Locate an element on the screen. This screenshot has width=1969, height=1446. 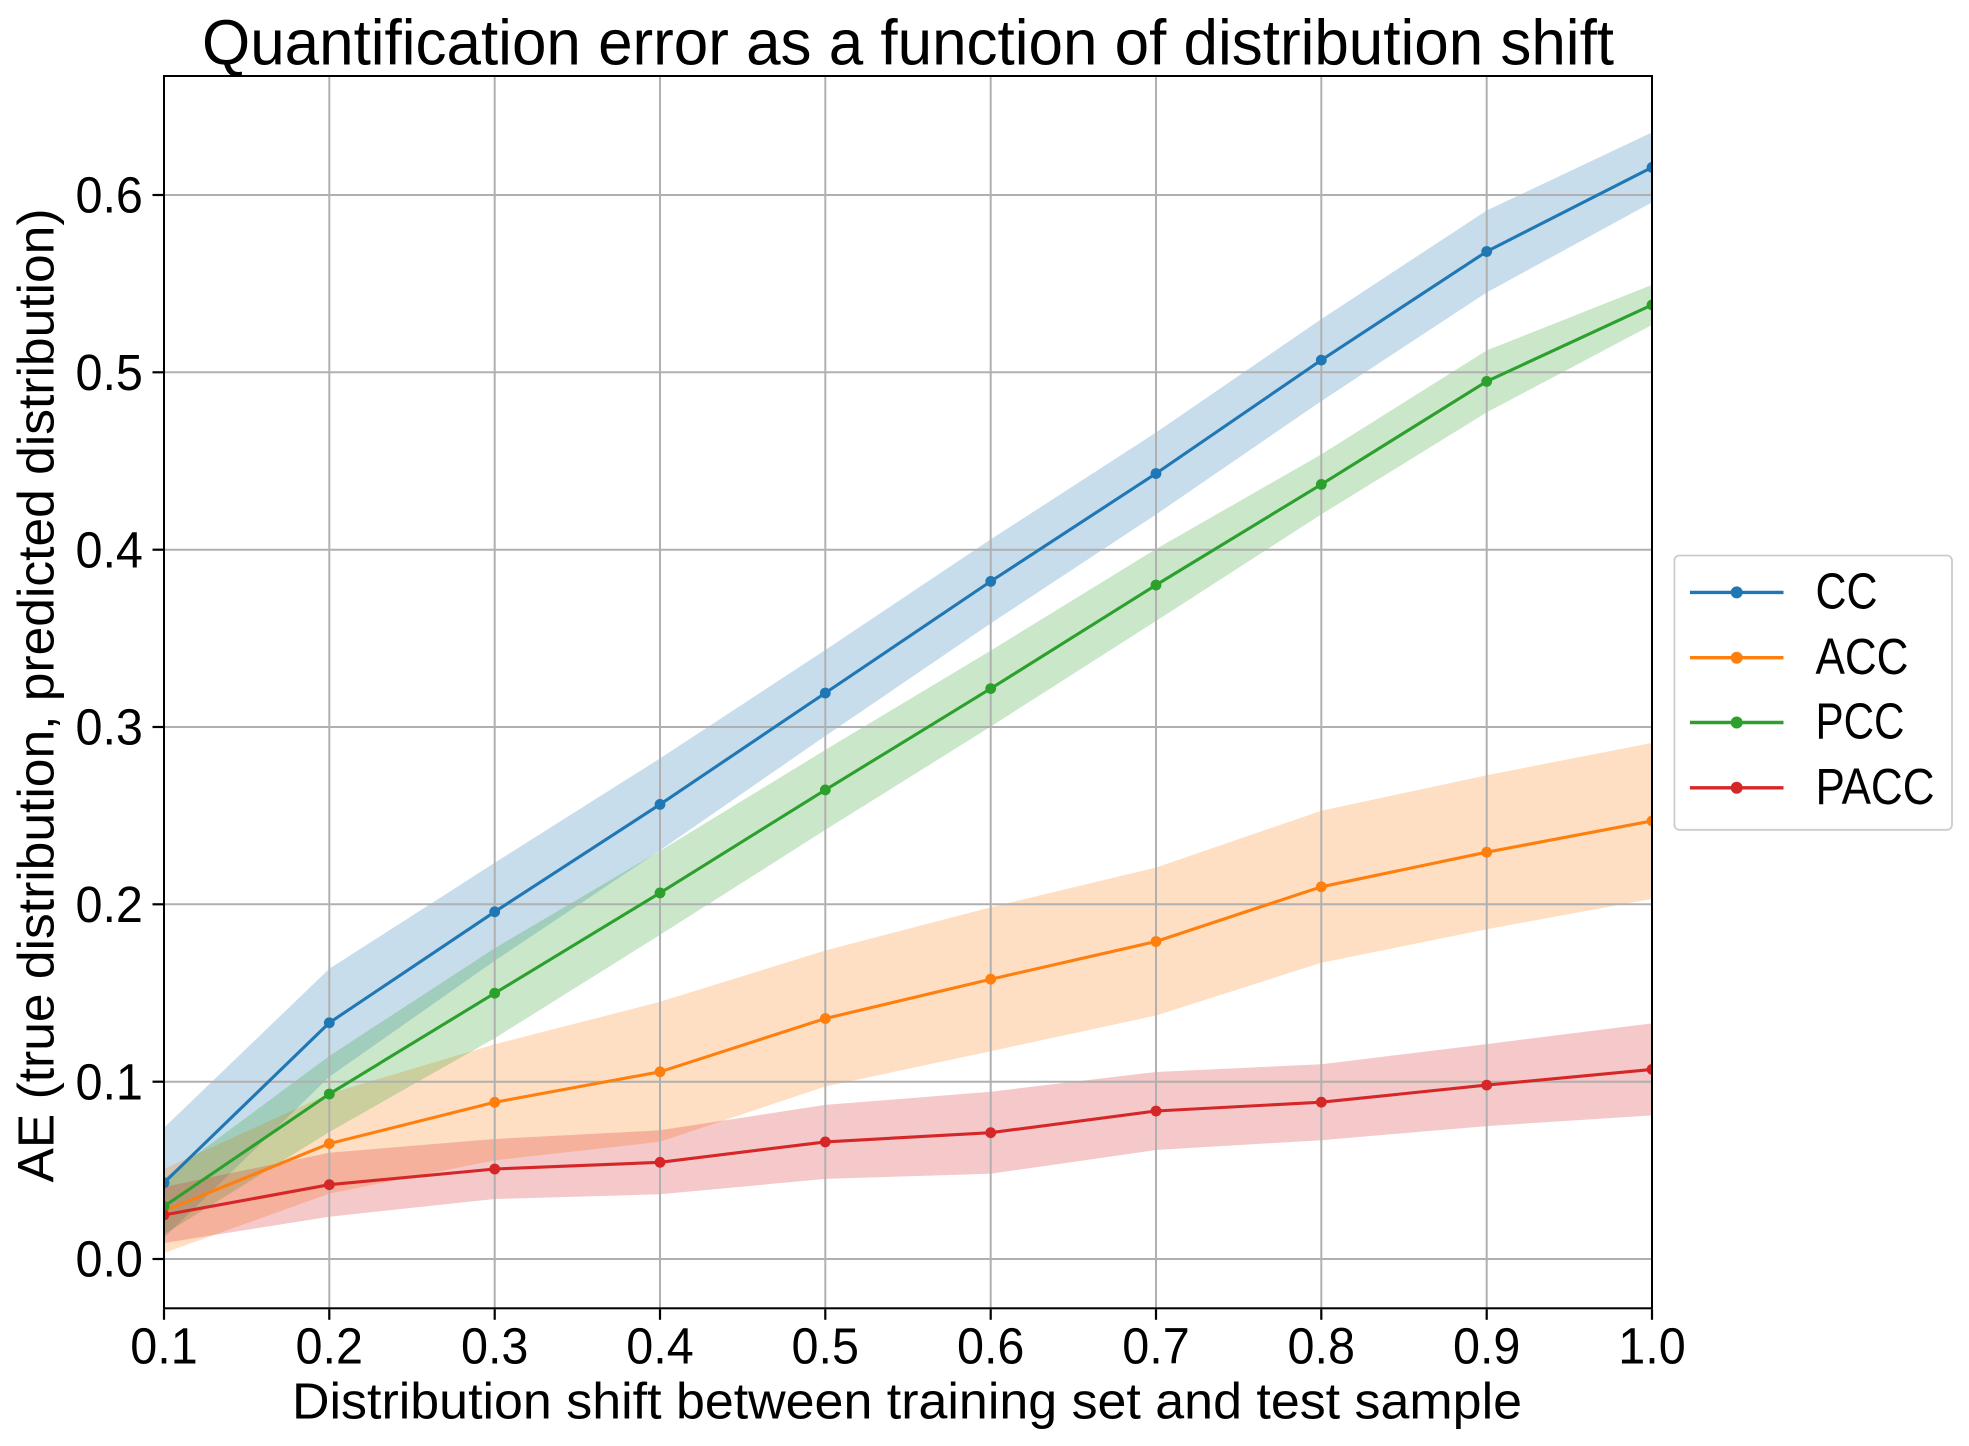
svg-text: 1.0 is located at coordinates (1652, 1345).